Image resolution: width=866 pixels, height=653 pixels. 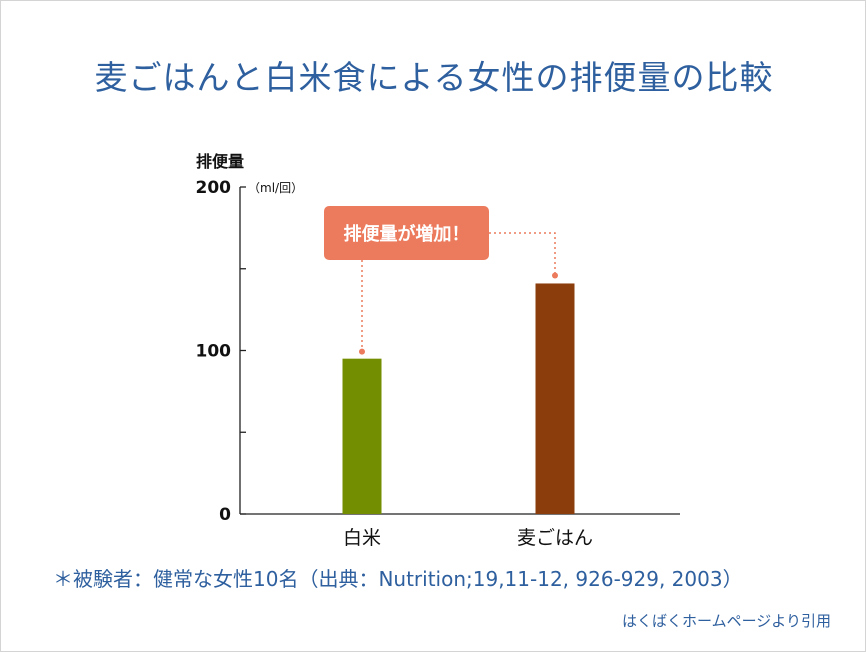 I want to click on y-tick-label: 0, so click(x=225, y=515).